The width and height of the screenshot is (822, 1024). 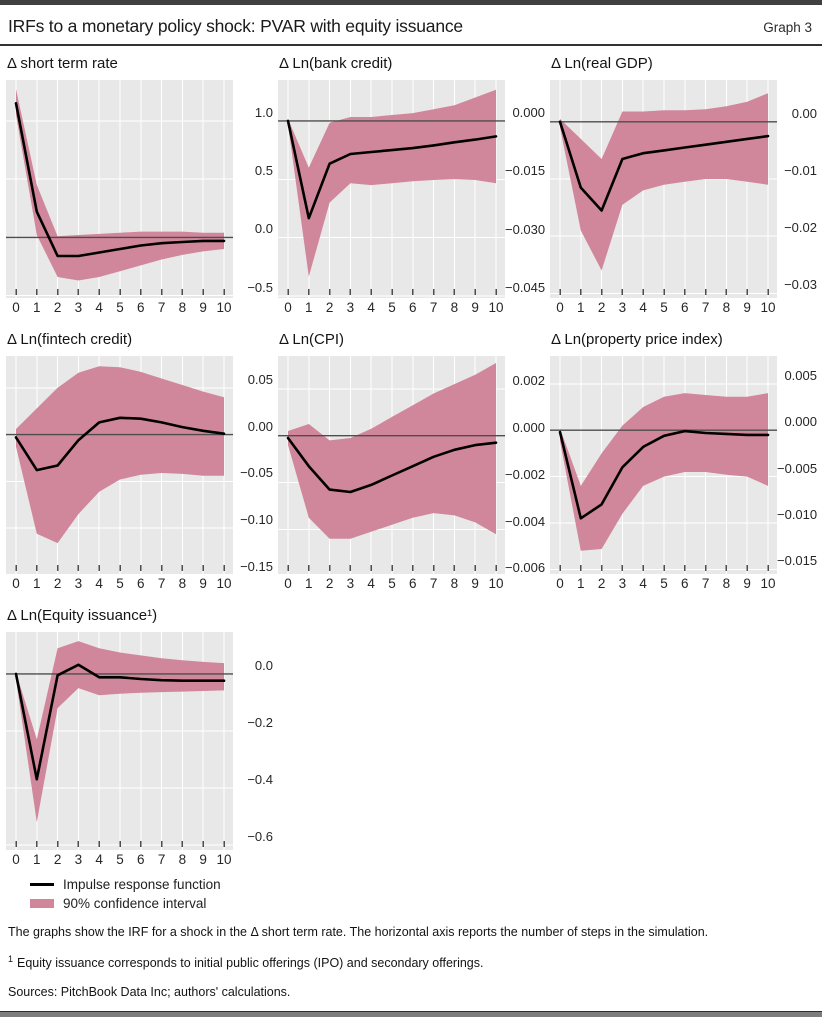 I want to click on panel-body: 0.05 0.00 −0.05 −0.10 −0.15, so click(x=142, y=466).